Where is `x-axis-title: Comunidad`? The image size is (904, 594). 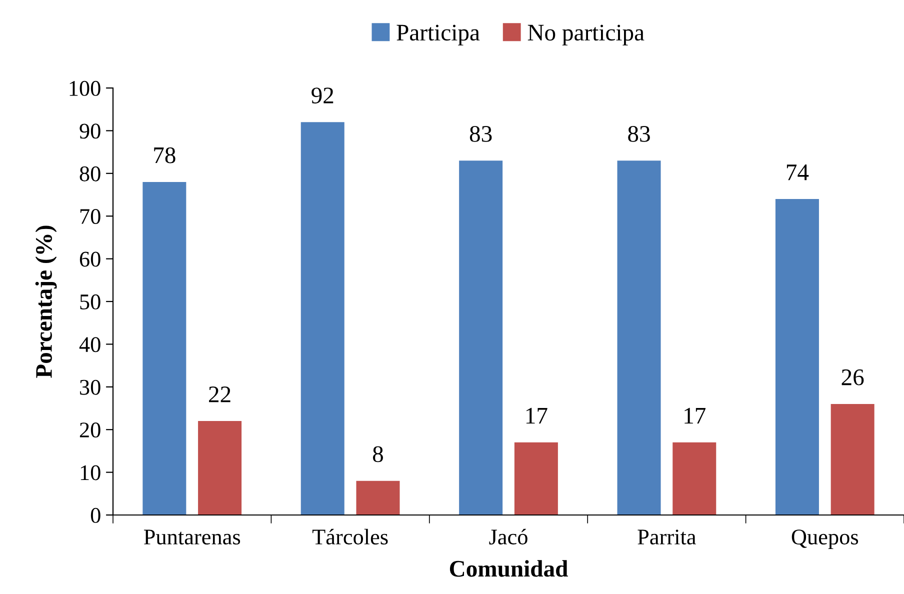
x-axis-title: Comunidad is located at coordinates (509, 568).